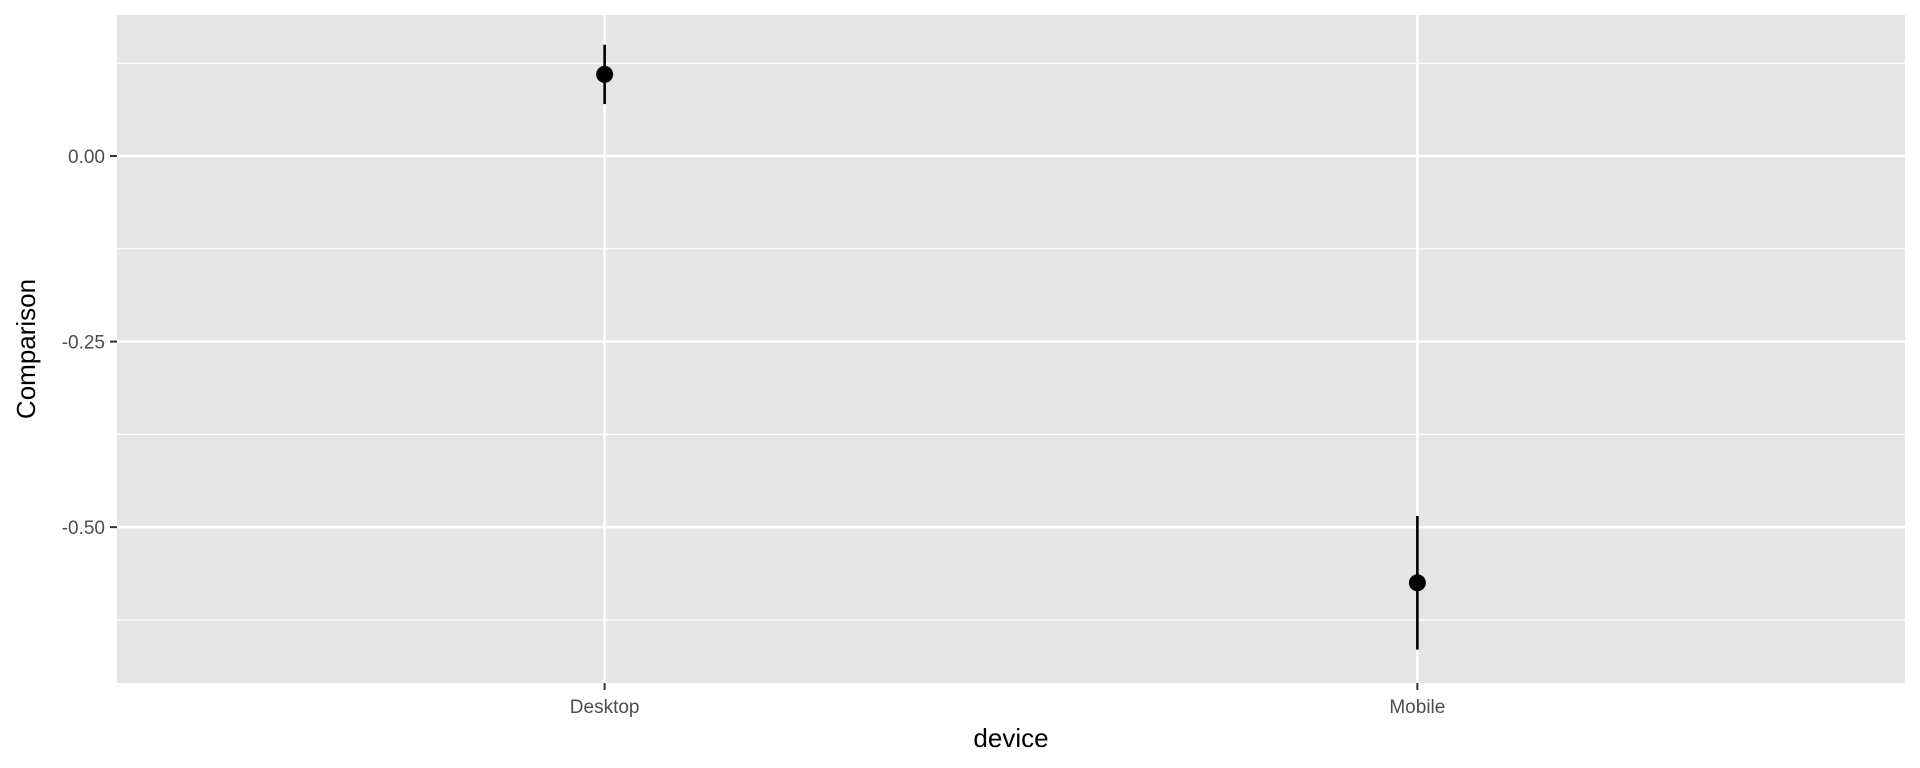 The width and height of the screenshot is (1920, 768). What do you see at coordinates (83, 528) in the screenshot?
I see `y-tick-label: -0.50` at bounding box center [83, 528].